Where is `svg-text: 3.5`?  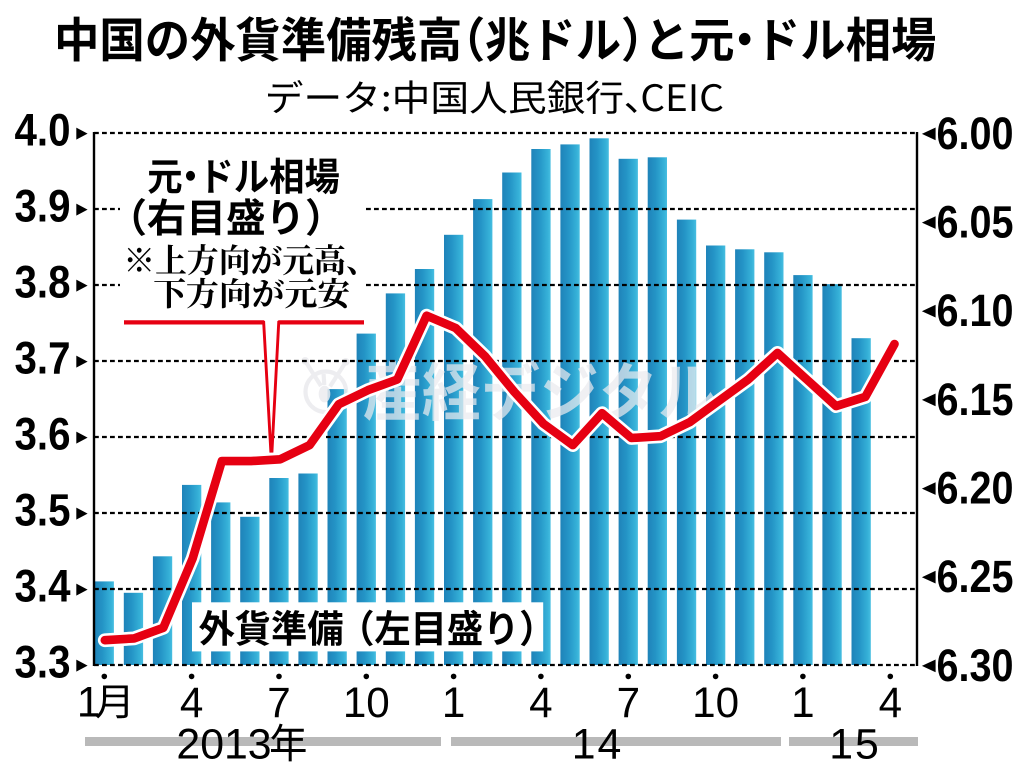
svg-text: 3.5 is located at coordinates (43, 510).